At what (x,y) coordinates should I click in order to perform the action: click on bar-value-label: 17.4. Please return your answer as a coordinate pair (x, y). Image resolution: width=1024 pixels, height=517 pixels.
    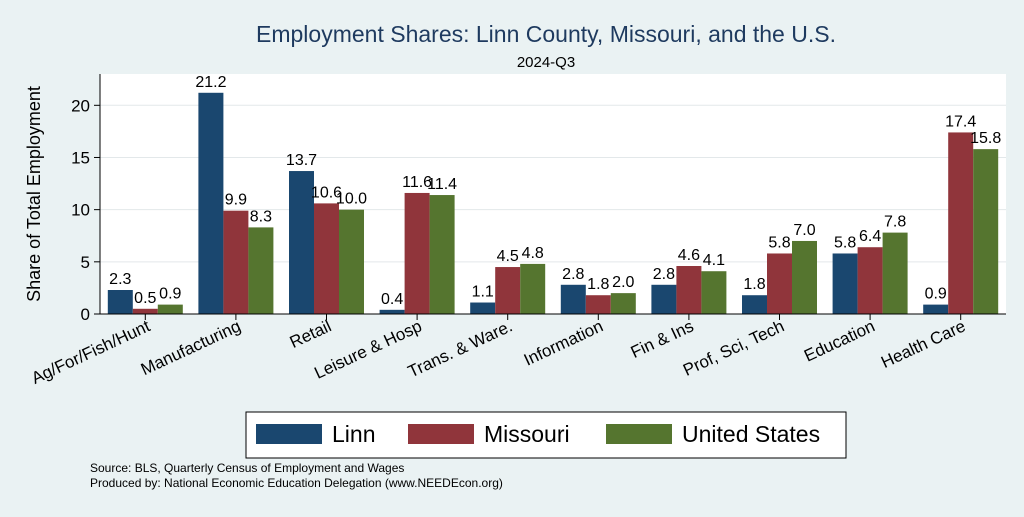
    Looking at the image, I should click on (960, 121).